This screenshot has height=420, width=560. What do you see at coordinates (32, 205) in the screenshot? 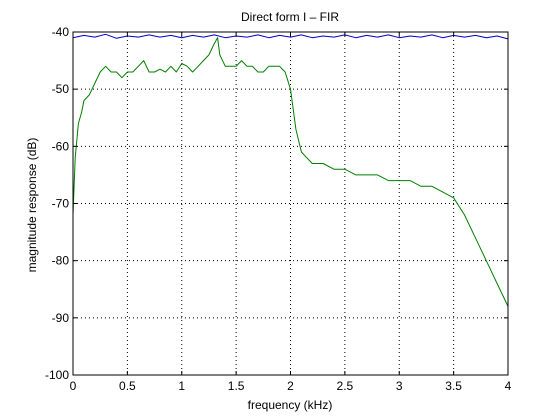
I see `y-axis-label: magnitude response (dB)` at bounding box center [32, 205].